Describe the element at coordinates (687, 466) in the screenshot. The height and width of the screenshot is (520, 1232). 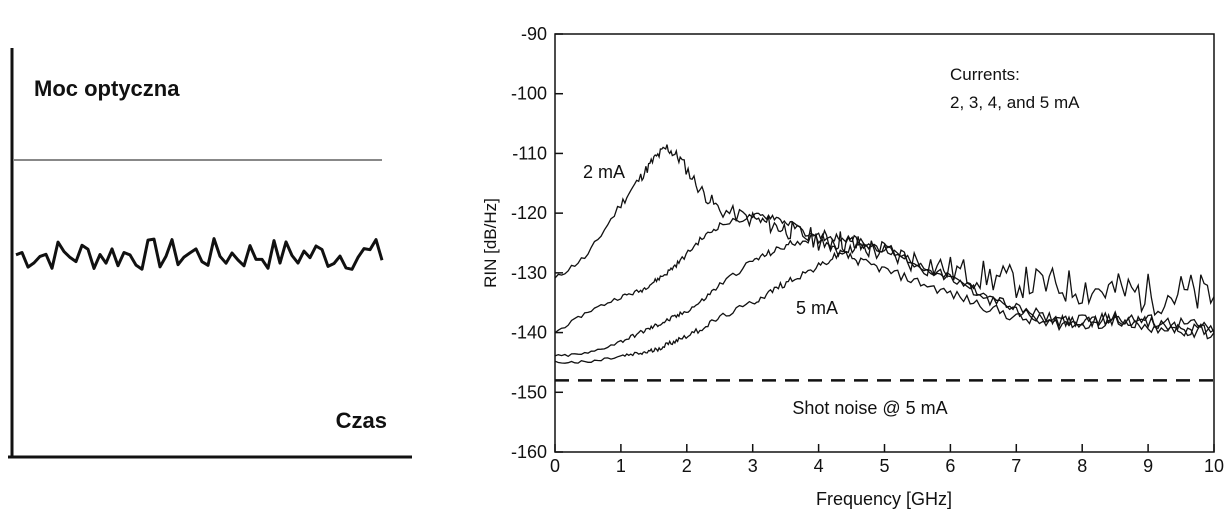
I see `x-tick-label: 2` at that location.